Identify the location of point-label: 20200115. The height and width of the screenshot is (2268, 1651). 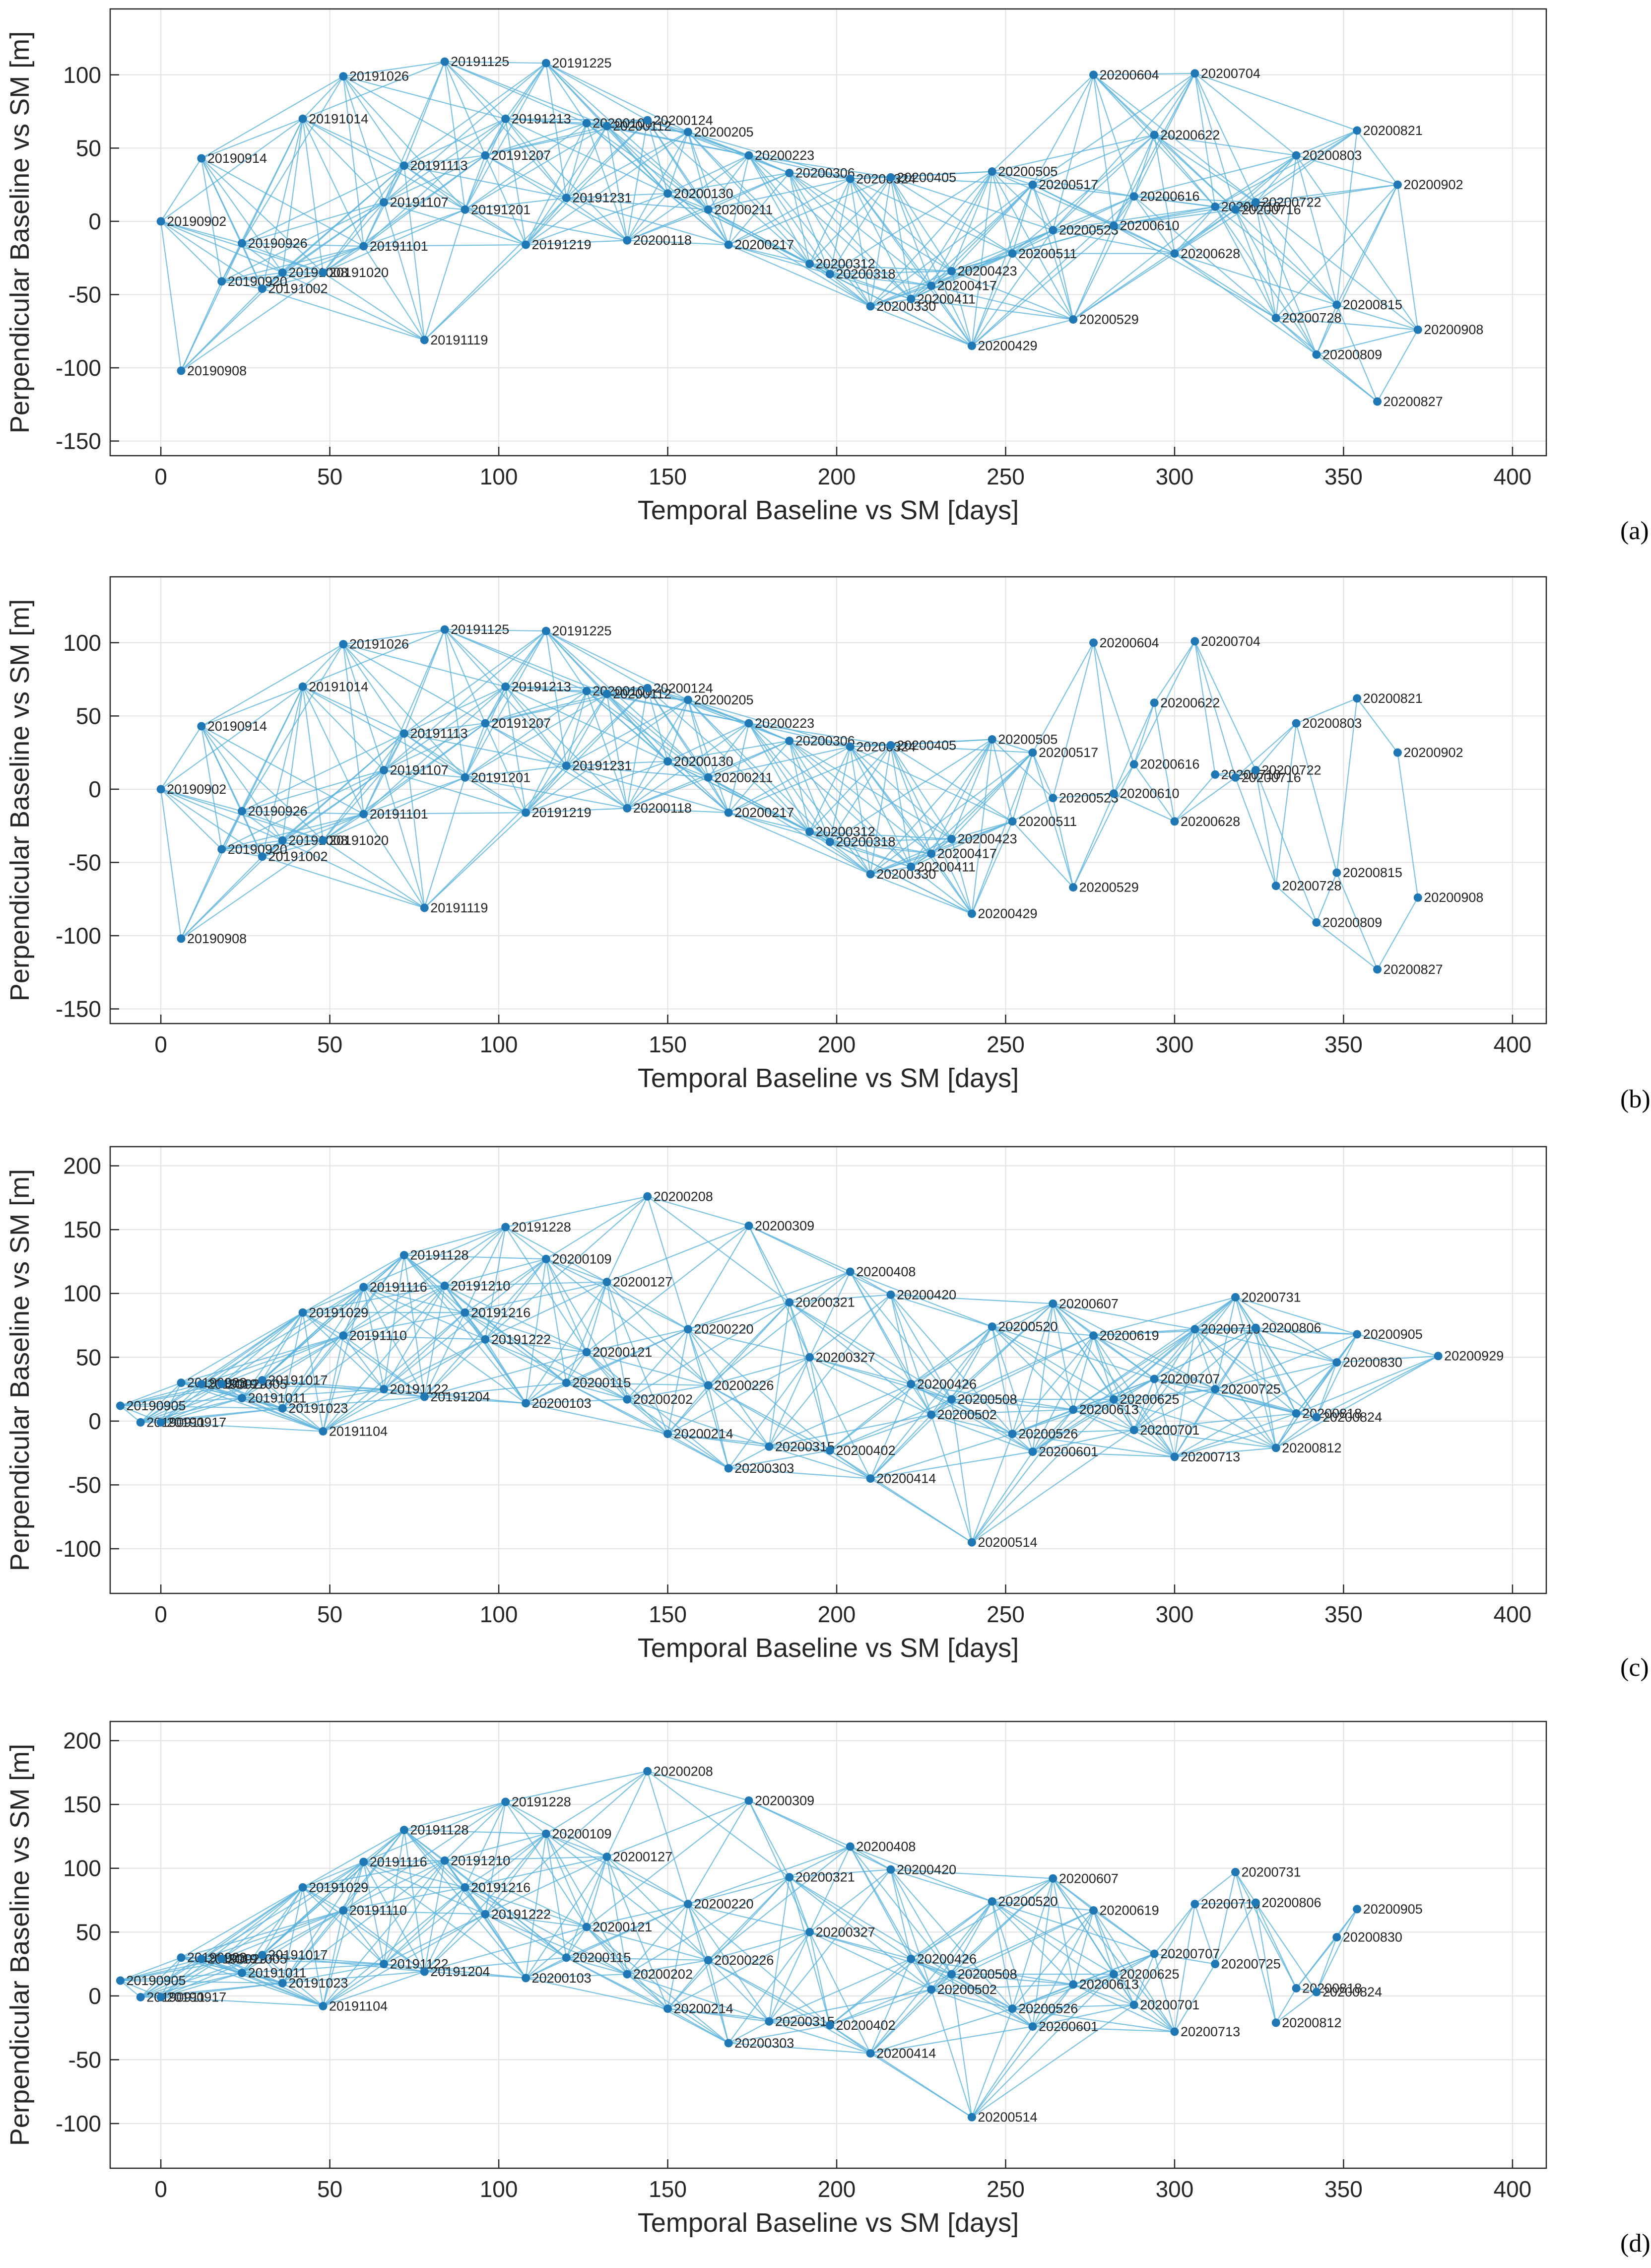
(601, 1382).